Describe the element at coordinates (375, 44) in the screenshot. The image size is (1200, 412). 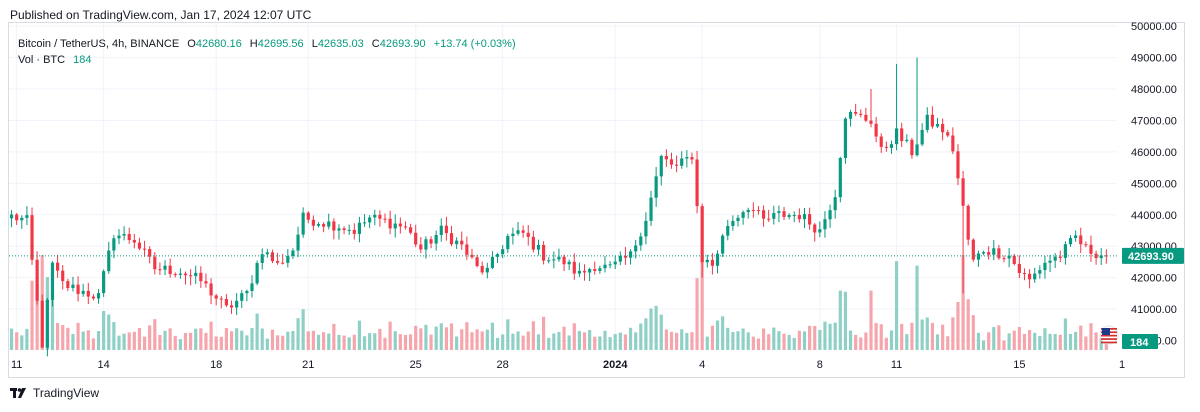
I see `close-label: C` at that location.